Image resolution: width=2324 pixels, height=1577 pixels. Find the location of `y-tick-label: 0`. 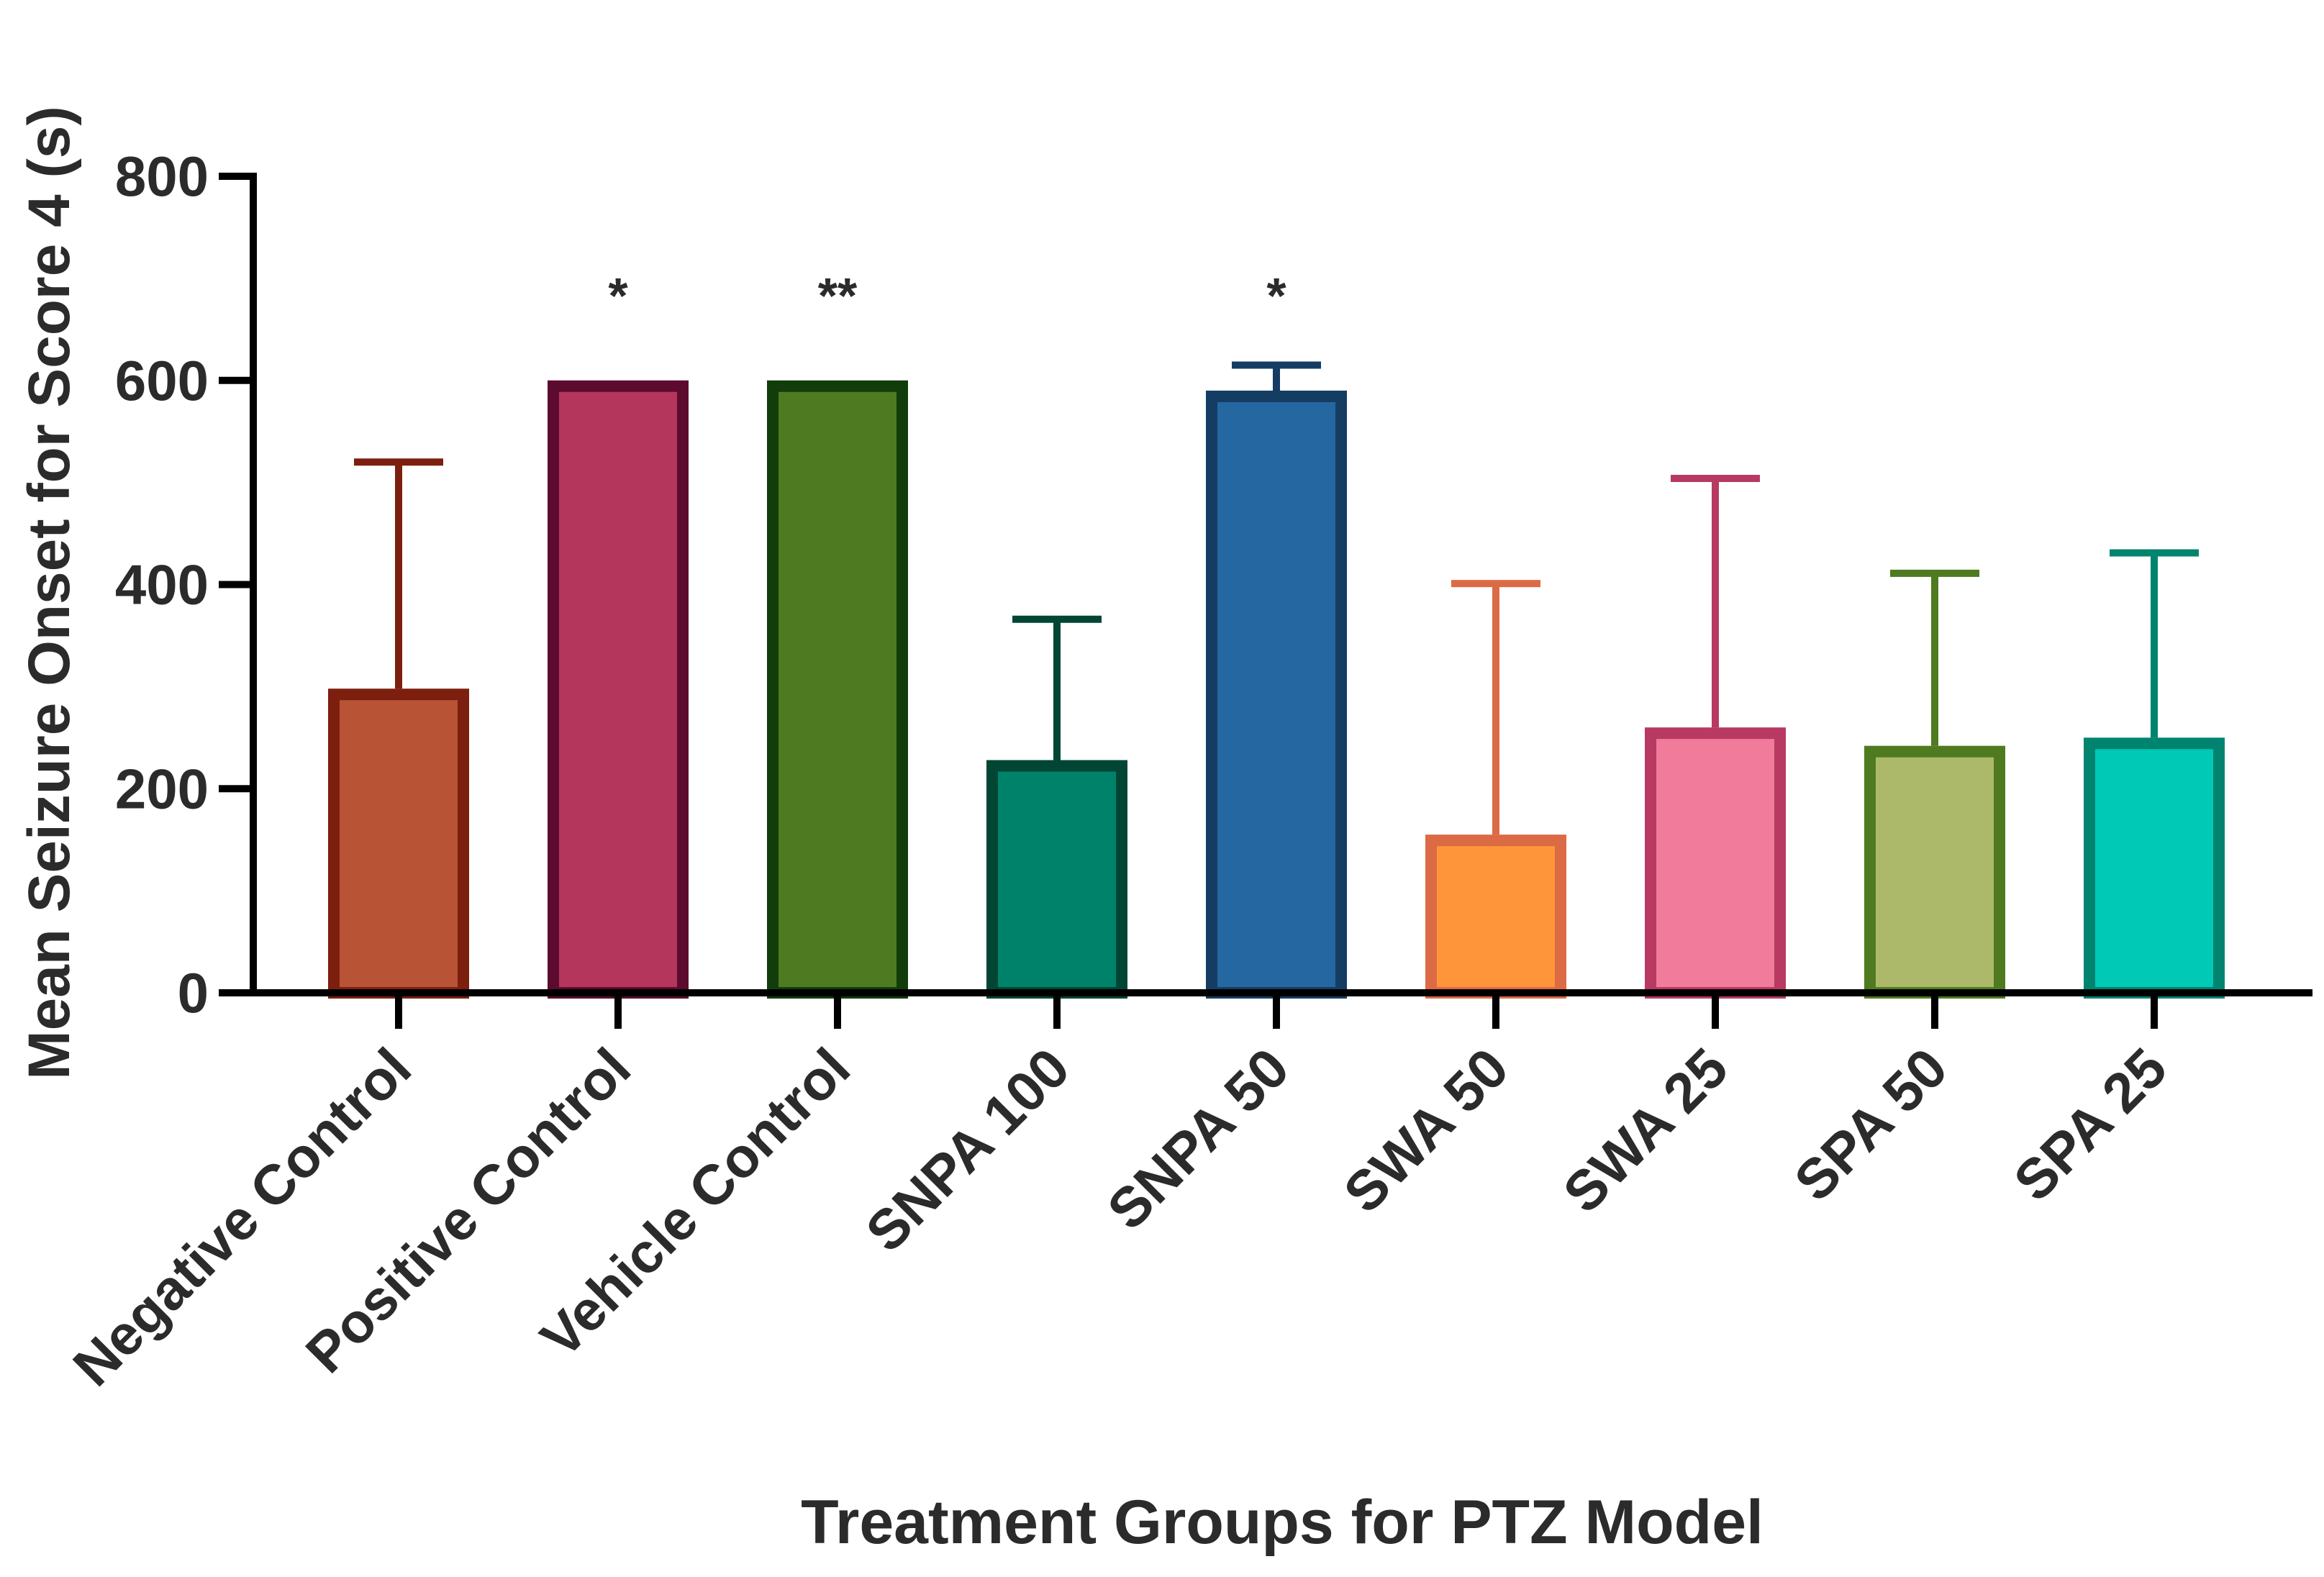

y-tick-label: 0 is located at coordinates (193, 992).